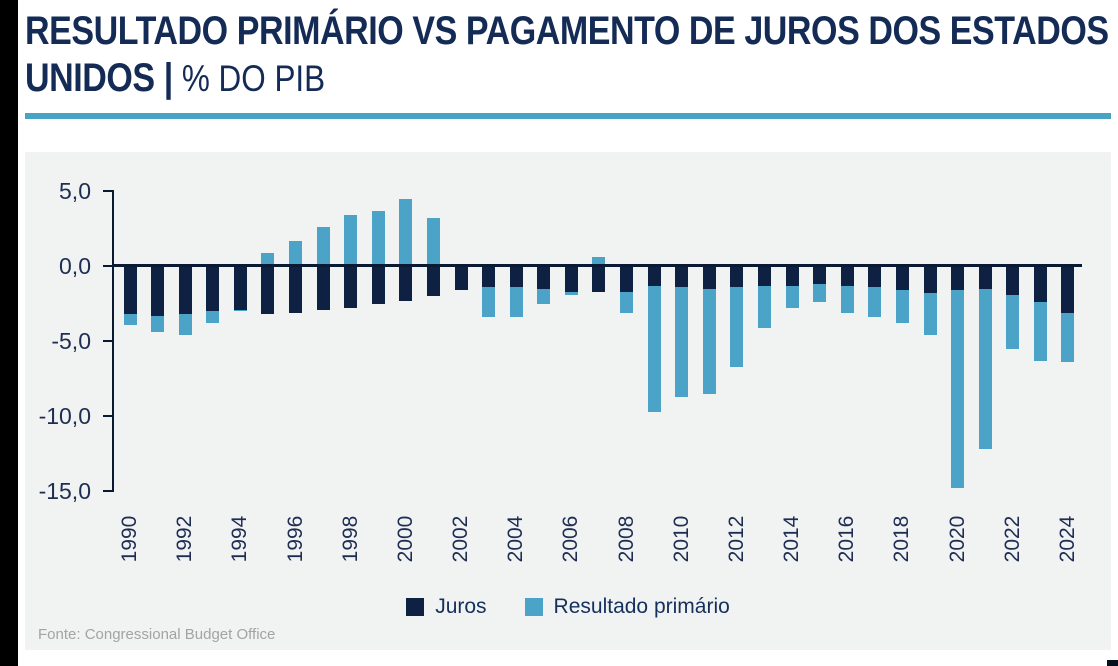  I want to click on x-tick-label-2020: 2020, so click(957, 539).